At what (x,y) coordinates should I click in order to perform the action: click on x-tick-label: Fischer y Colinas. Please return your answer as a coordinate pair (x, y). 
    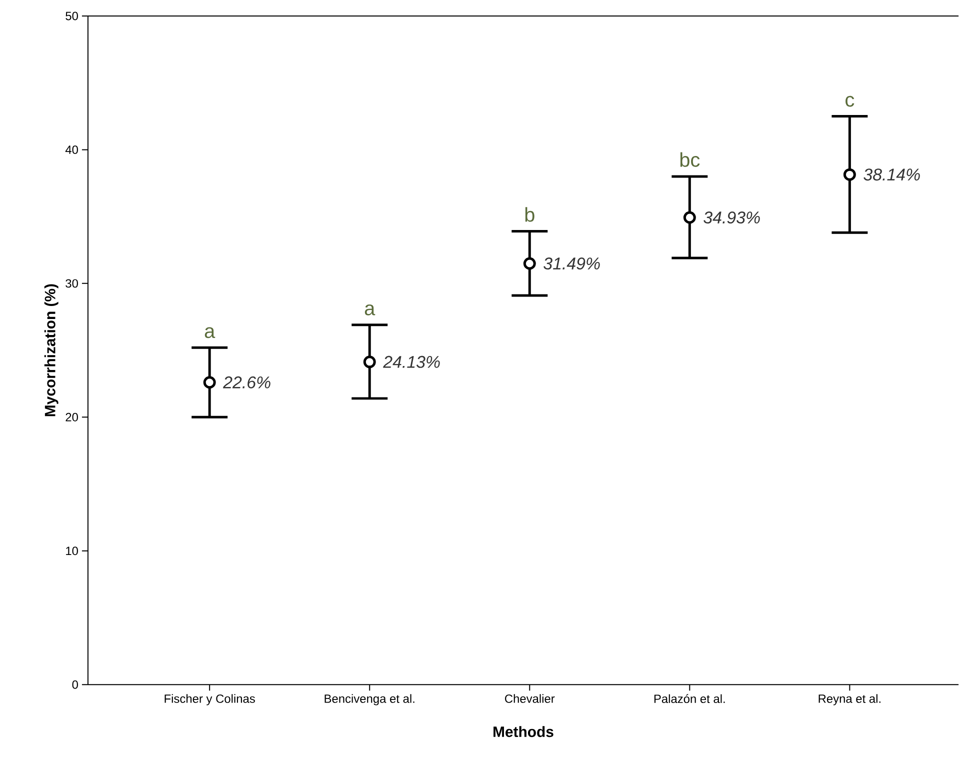
    Looking at the image, I should click on (209, 700).